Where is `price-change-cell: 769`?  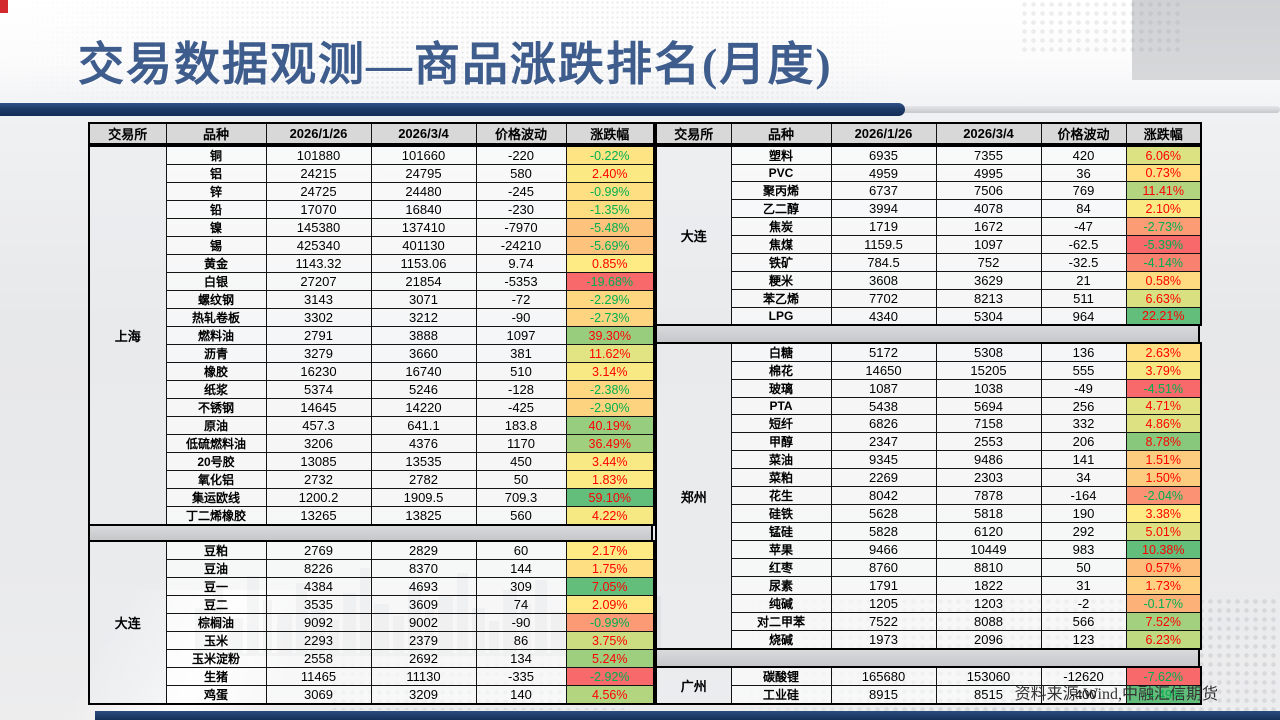 price-change-cell: 769 is located at coordinates (1083, 190).